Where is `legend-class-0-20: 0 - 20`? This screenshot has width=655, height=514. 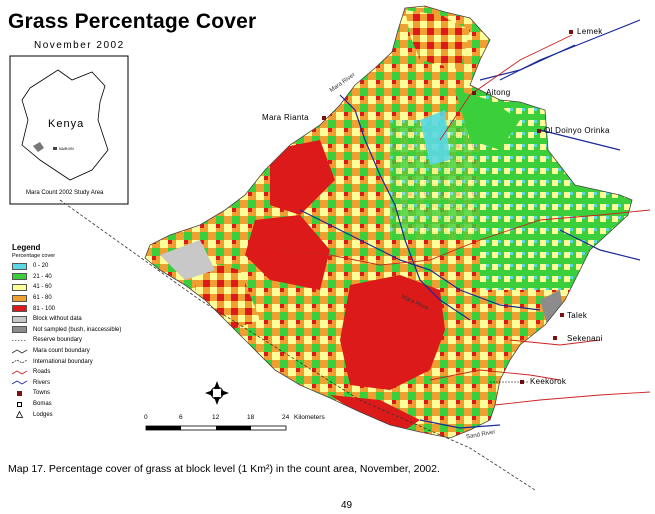
legend-class-0-20: 0 - 20 is located at coordinates (87, 266).